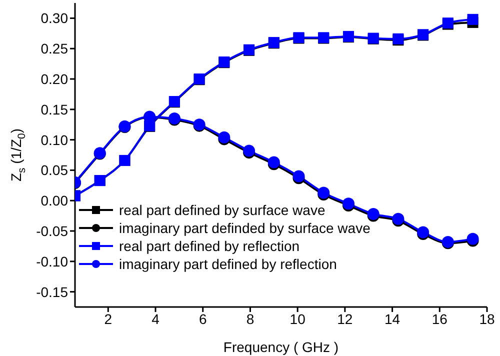  I want to click on y-tick-label: 0.20, so click(54, 78).